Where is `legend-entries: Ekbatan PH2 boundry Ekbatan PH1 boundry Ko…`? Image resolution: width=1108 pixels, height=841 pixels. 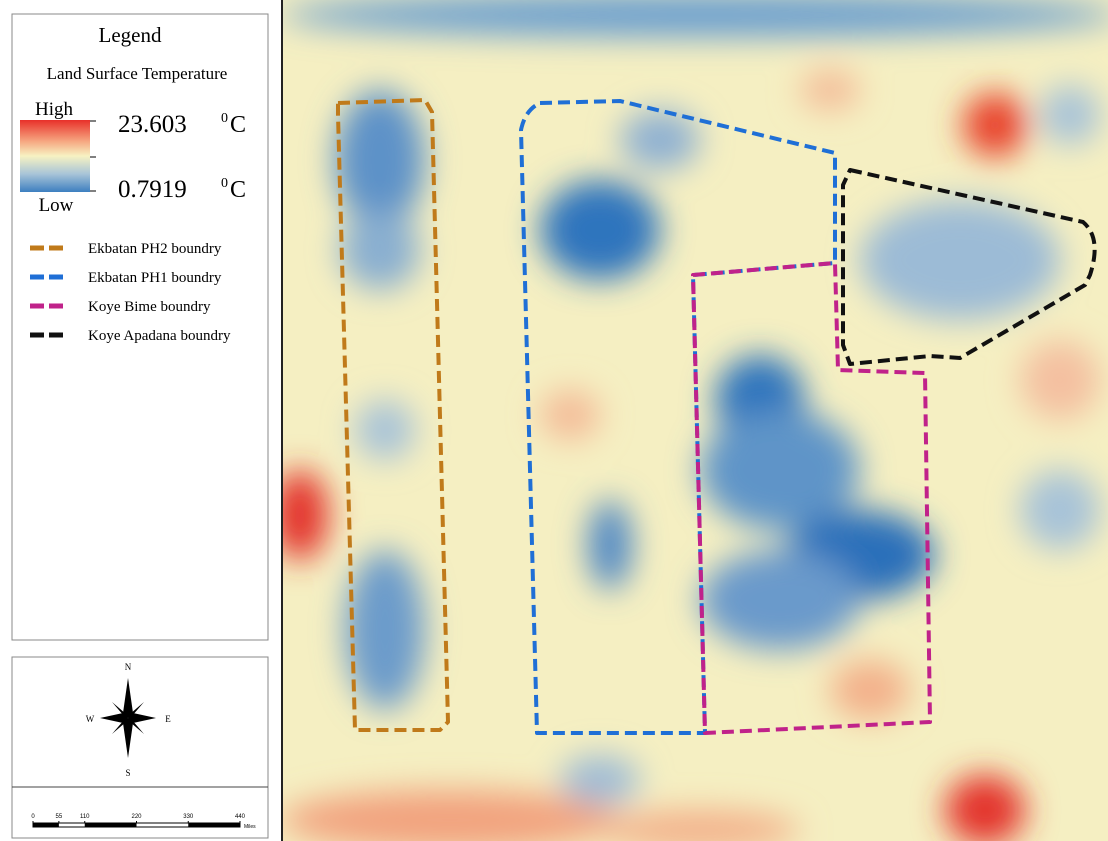
legend-entries: Ekbatan PH2 boundry Ekbatan PH1 boundry Ko… is located at coordinates (130, 292).